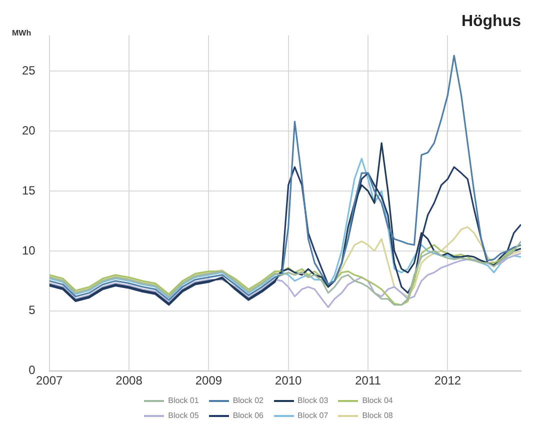 The width and height of the screenshot is (537, 434). Describe the element at coordinates (448, 380) in the screenshot. I see `x-tick-label: 2012` at that location.